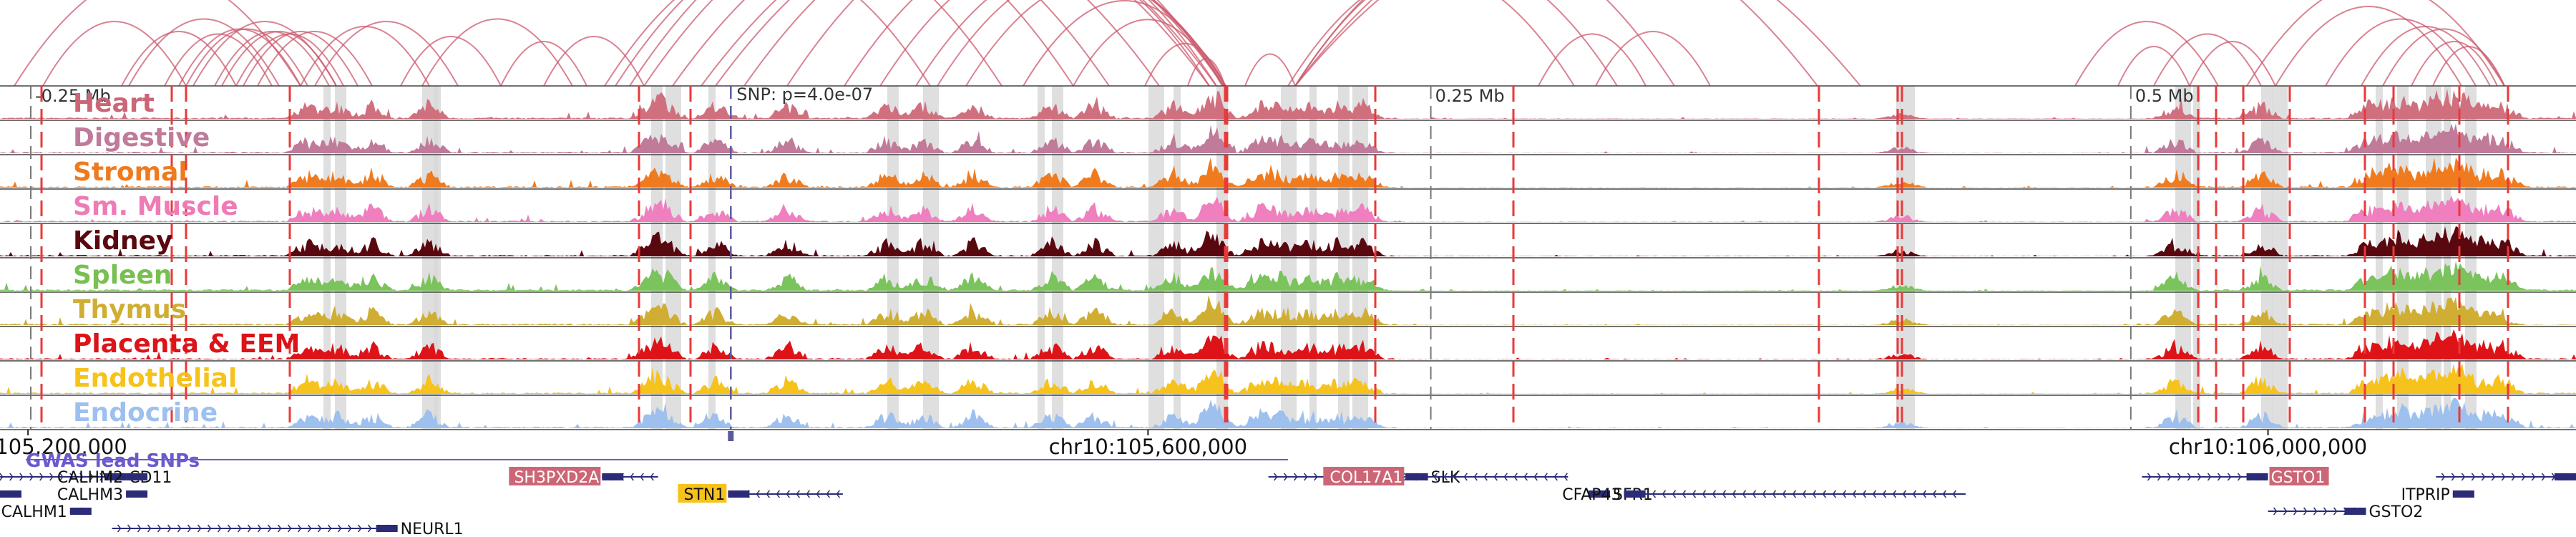 The image size is (2576, 537). What do you see at coordinates (122, 275) in the screenshot?
I see `track-label: Spleen` at bounding box center [122, 275].